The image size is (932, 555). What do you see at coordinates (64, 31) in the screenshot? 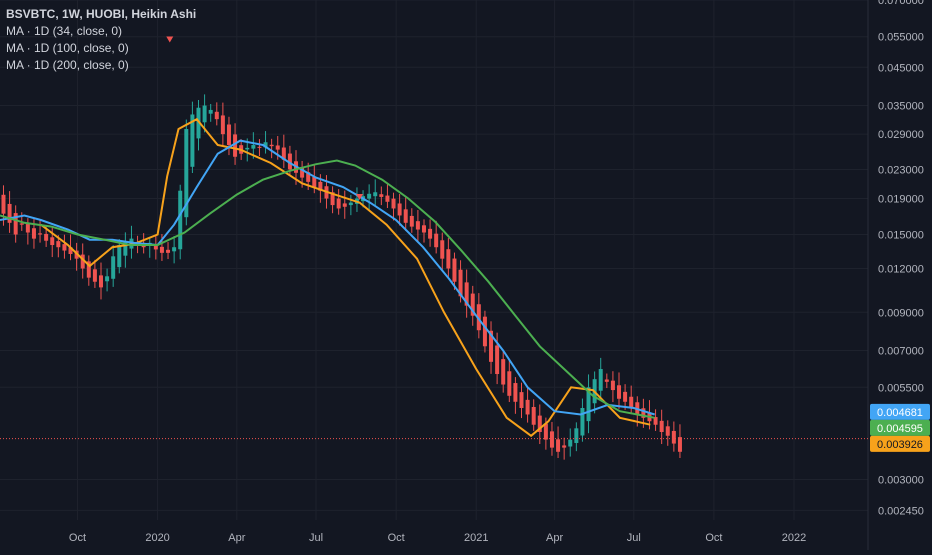
I see `ma34-legend-label: MA · 1D (34, close, 0)` at bounding box center [64, 31].